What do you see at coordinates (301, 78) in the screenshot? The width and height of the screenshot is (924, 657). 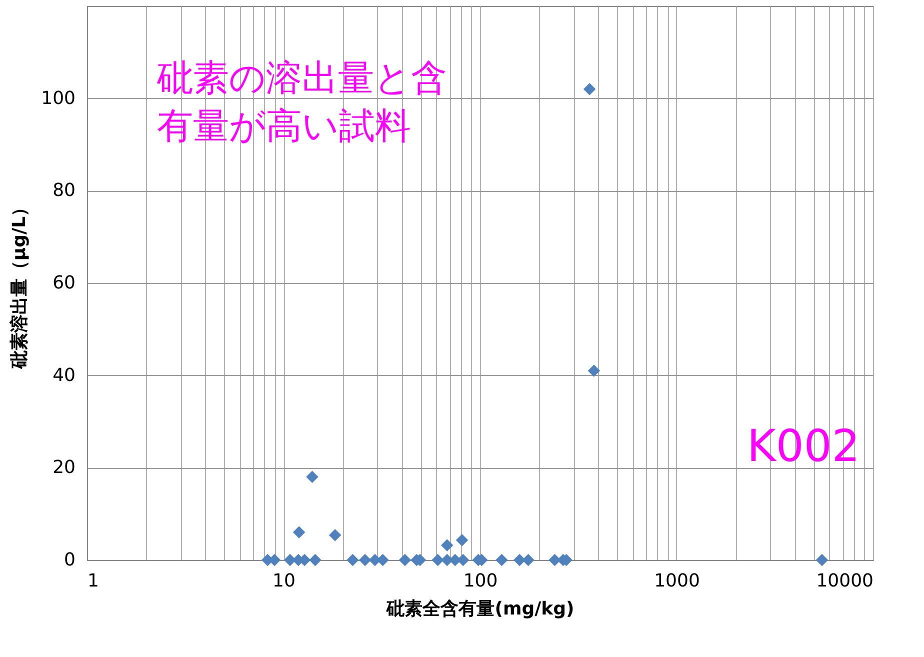 I see `annotation: 砒素の溶出量と含` at bounding box center [301, 78].